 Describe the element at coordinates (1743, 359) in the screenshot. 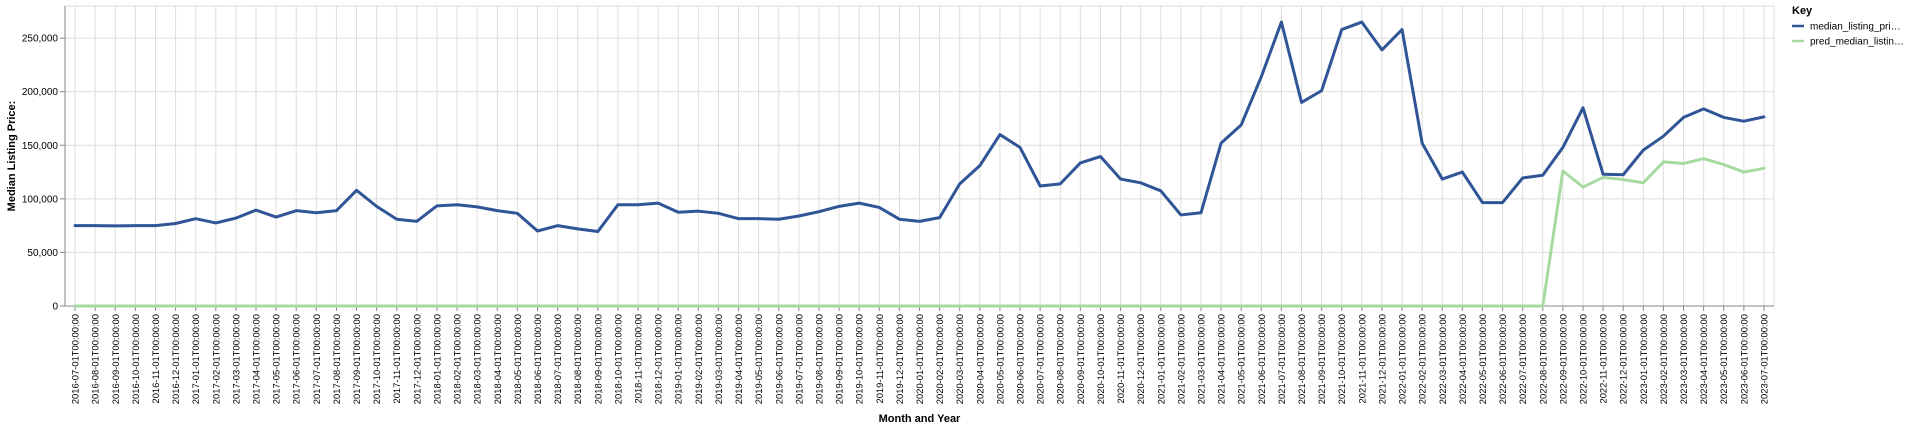

I see `x-tick-label: 2023-06-01T00:00:00` at that location.